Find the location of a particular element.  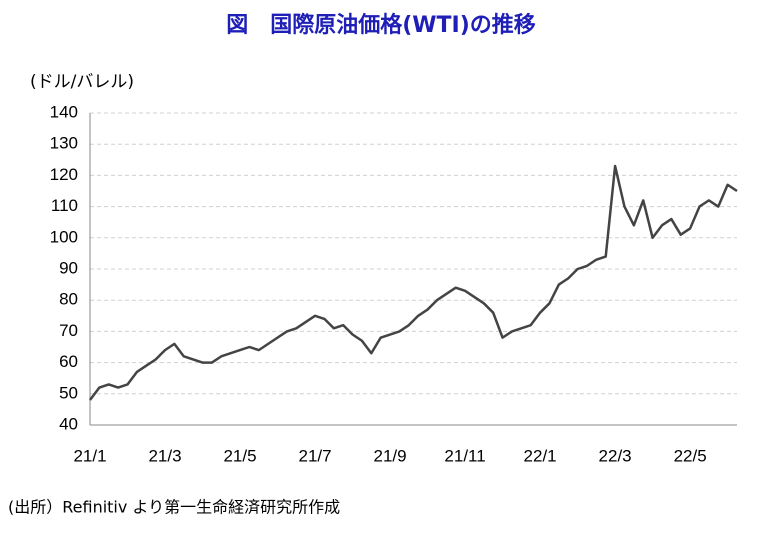

y-tick-label: 120 is located at coordinates (64, 174).